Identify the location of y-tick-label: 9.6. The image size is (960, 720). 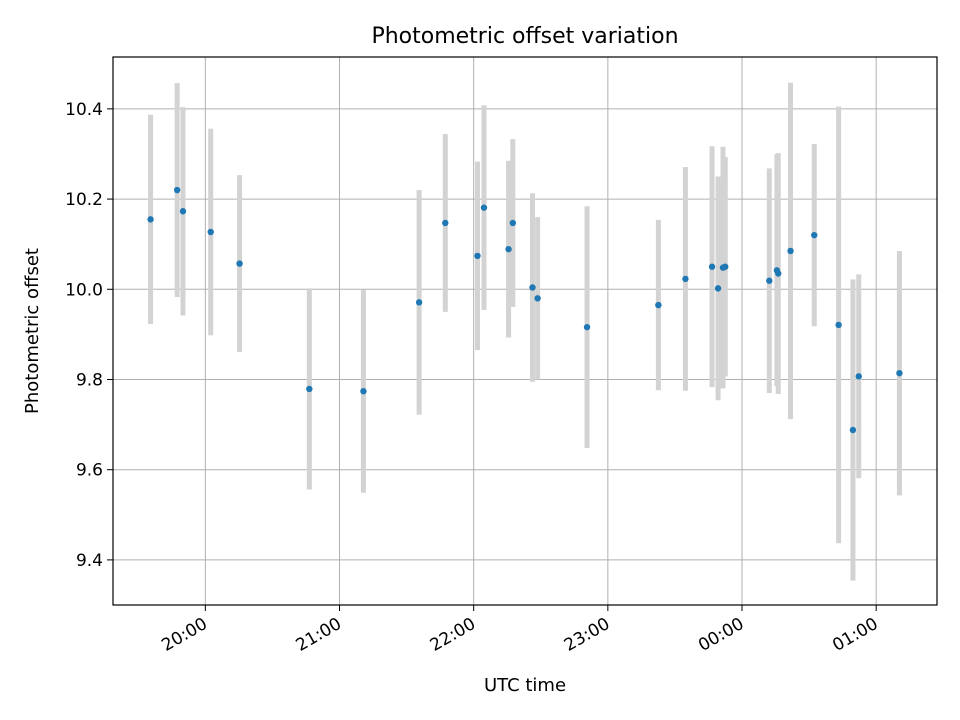
(89, 471).